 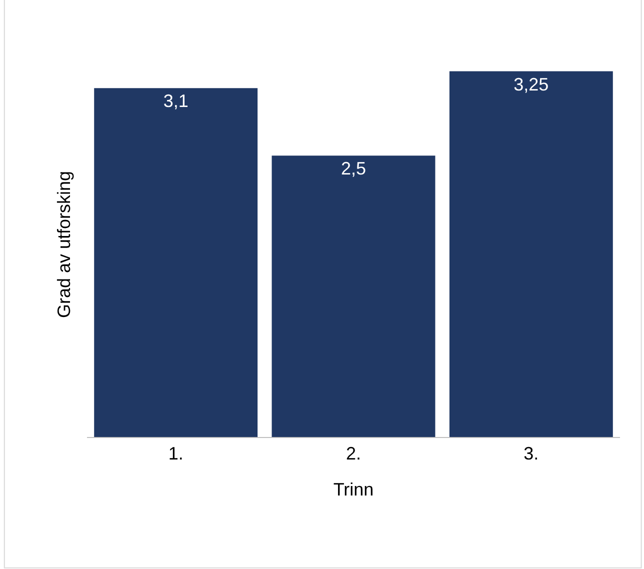 I want to click on x-tick-label: 2., so click(x=354, y=454).